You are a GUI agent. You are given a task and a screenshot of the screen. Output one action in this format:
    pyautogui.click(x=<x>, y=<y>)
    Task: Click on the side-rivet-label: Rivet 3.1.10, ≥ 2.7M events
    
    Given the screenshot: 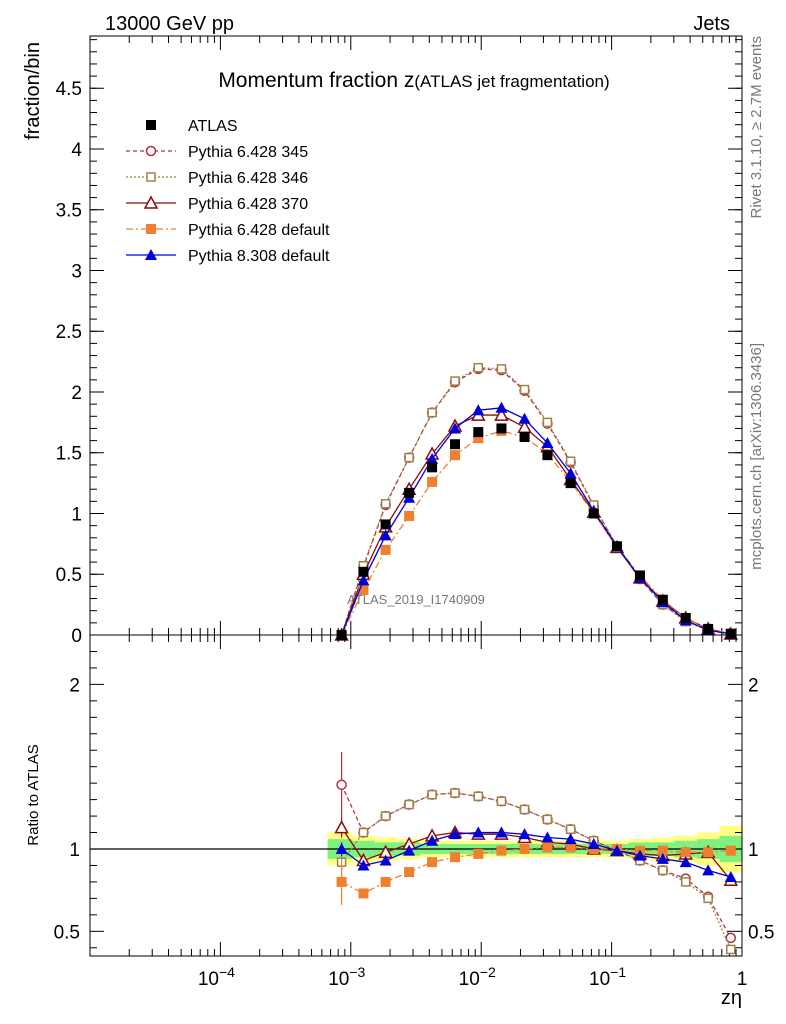 What is the action you would take?
    pyautogui.click(x=756, y=127)
    